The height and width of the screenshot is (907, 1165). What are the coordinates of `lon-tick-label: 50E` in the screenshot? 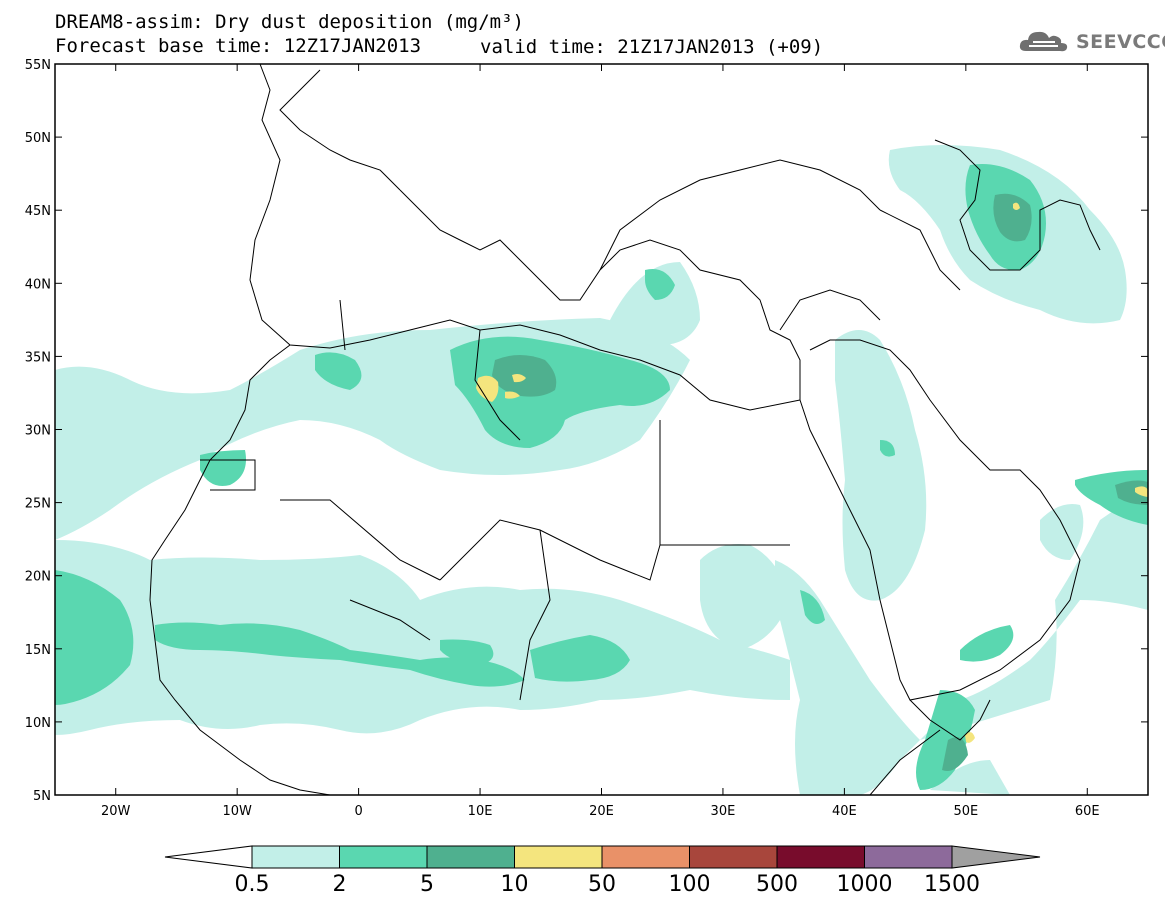 It's located at (965, 811).